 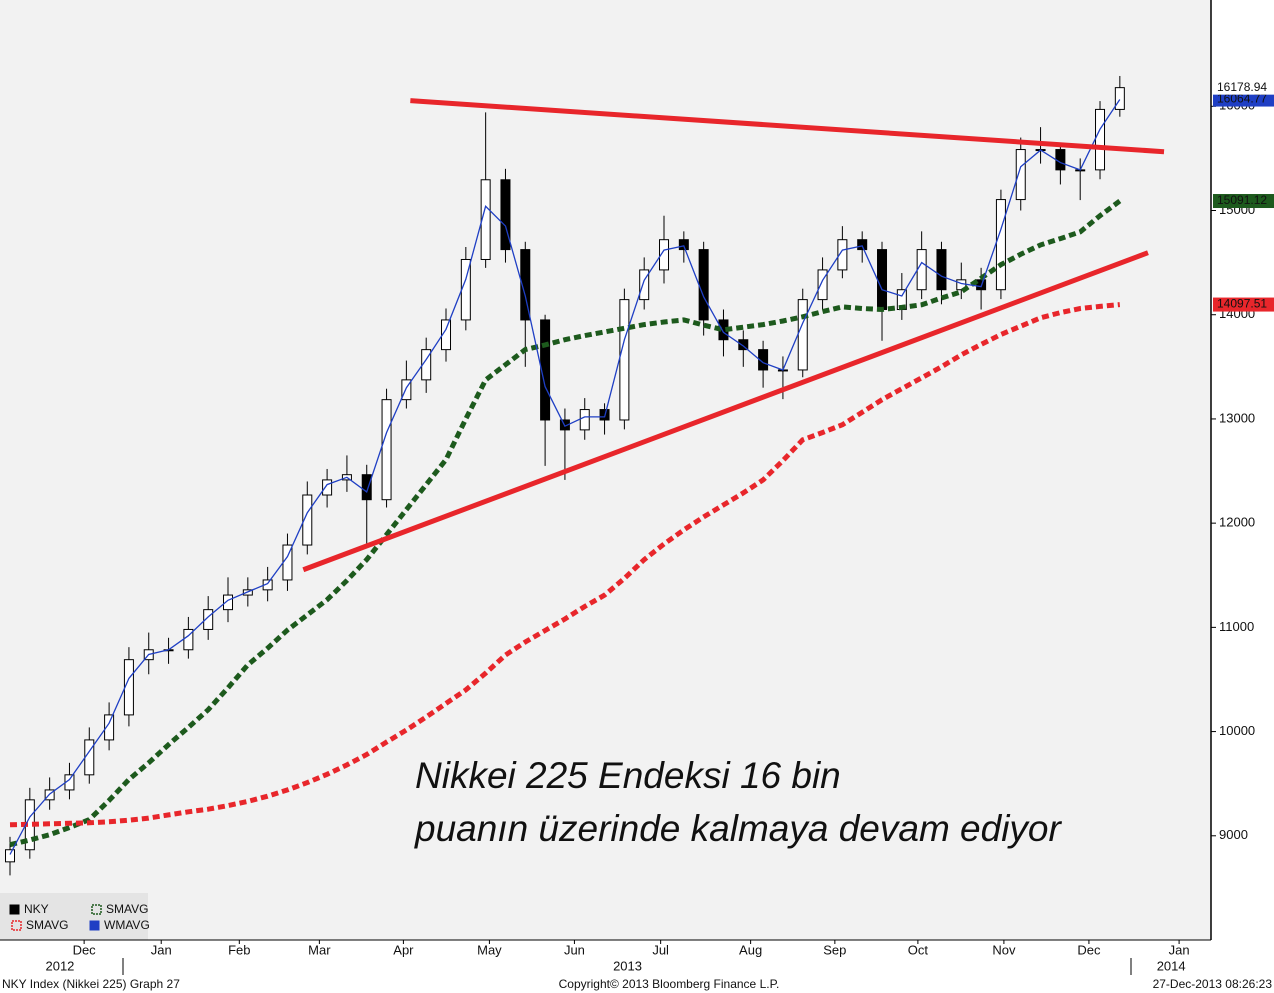 I want to click on y-tick-label: 12000, so click(x=1237, y=522).